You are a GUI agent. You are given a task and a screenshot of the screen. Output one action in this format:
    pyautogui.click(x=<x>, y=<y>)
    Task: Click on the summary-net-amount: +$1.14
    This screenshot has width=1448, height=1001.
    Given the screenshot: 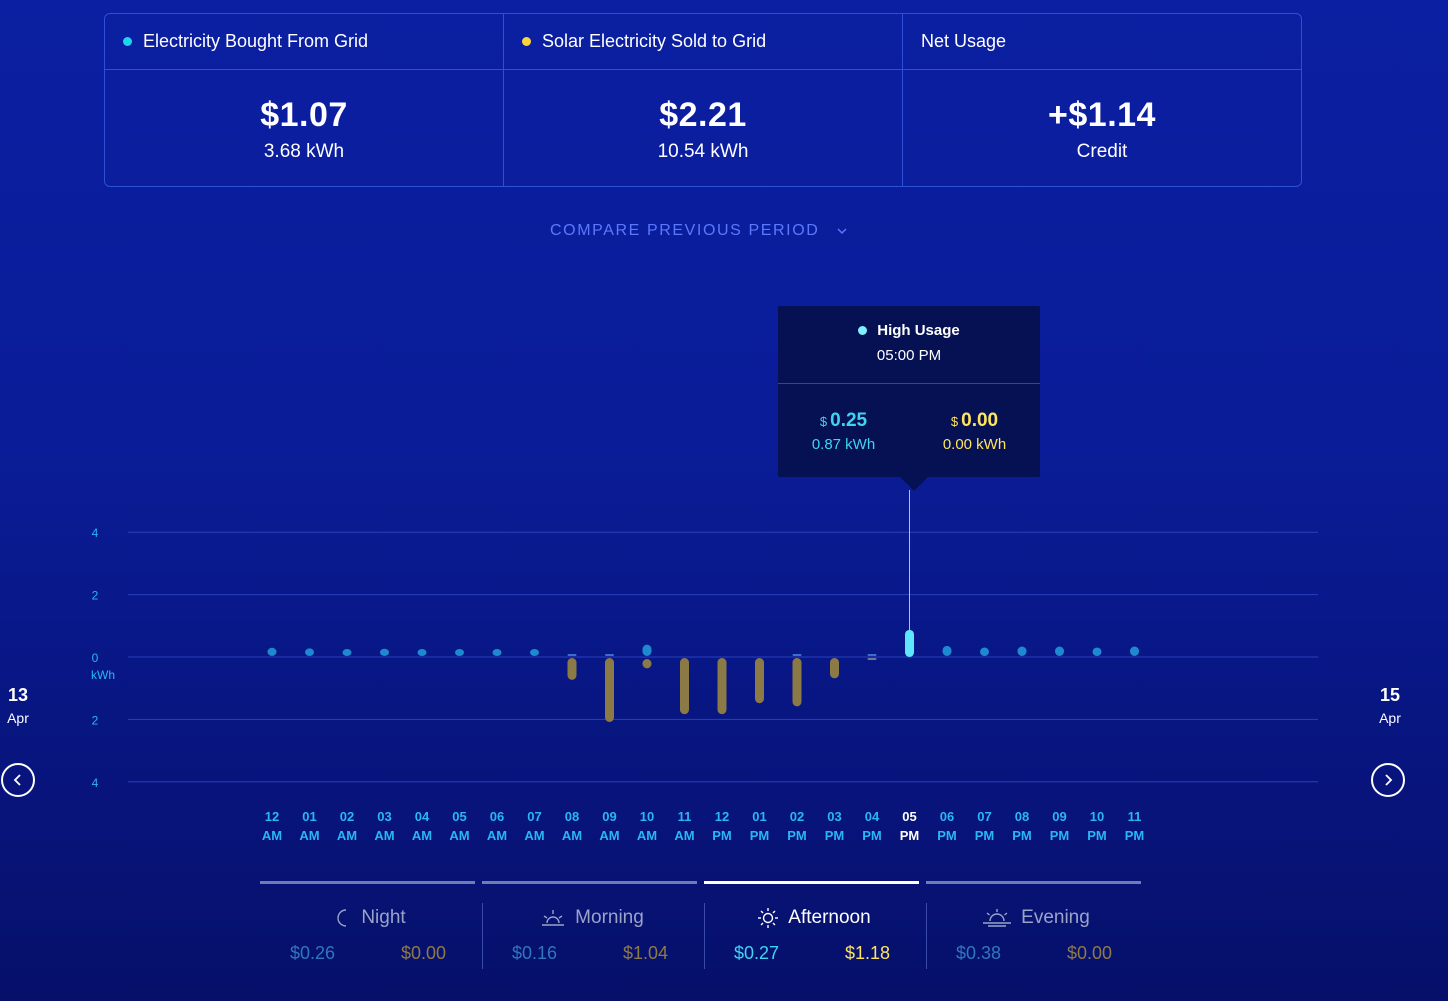 What is the action you would take?
    pyautogui.click(x=1102, y=114)
    